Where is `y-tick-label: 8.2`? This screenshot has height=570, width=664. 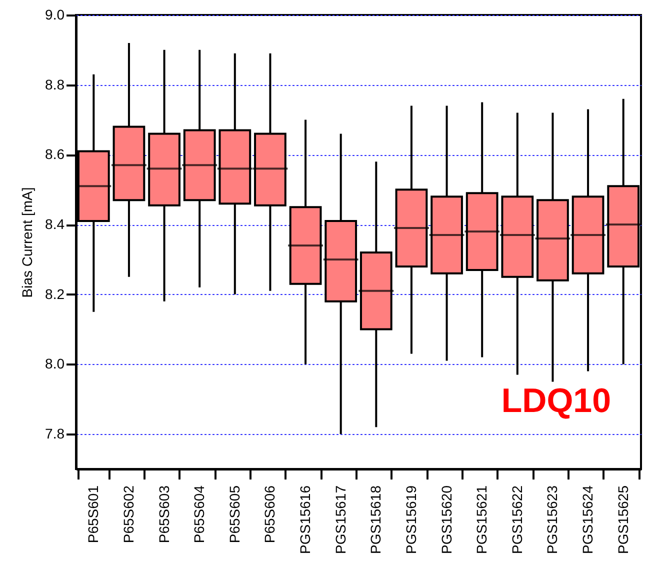 y-tick-label: 8.2 is located at coordinates (55, 294).